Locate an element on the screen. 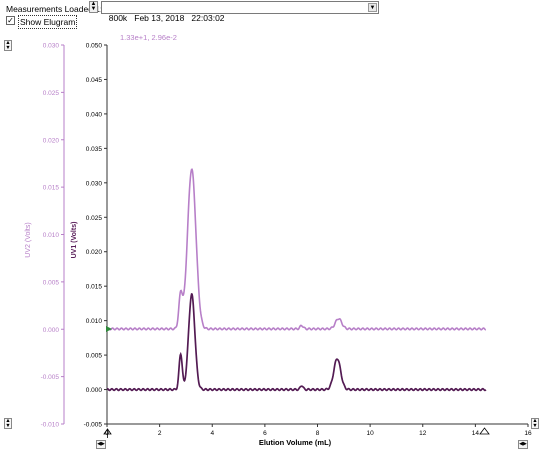 Image resolution: width=540 pixels, height=453 pixels. uv1-tick-label: 0.025 is located at coordinates (94, 218).